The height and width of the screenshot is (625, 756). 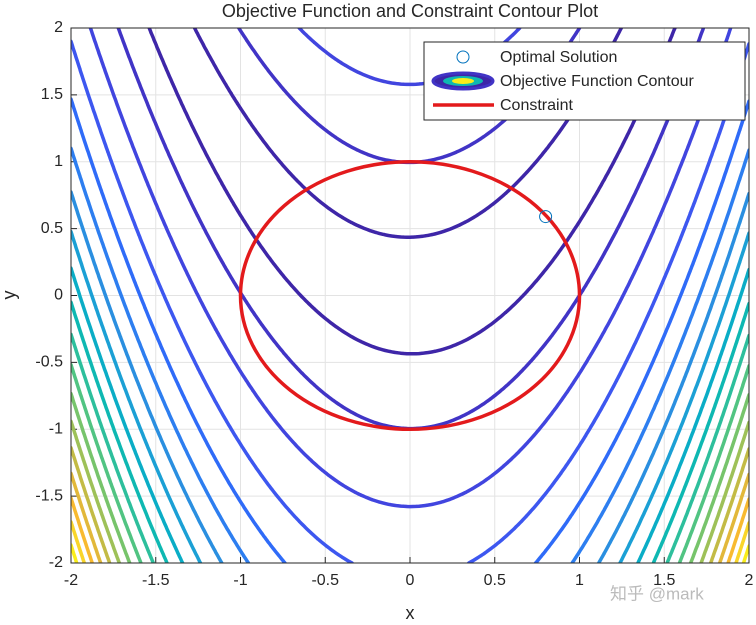 I want to click on legend-label: Constraint, so click(x=536, y=105).